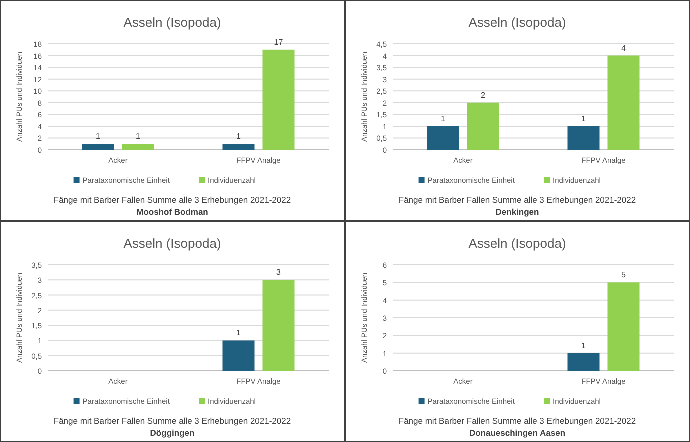  I want to click on data-label: 17, so click(279, 42).